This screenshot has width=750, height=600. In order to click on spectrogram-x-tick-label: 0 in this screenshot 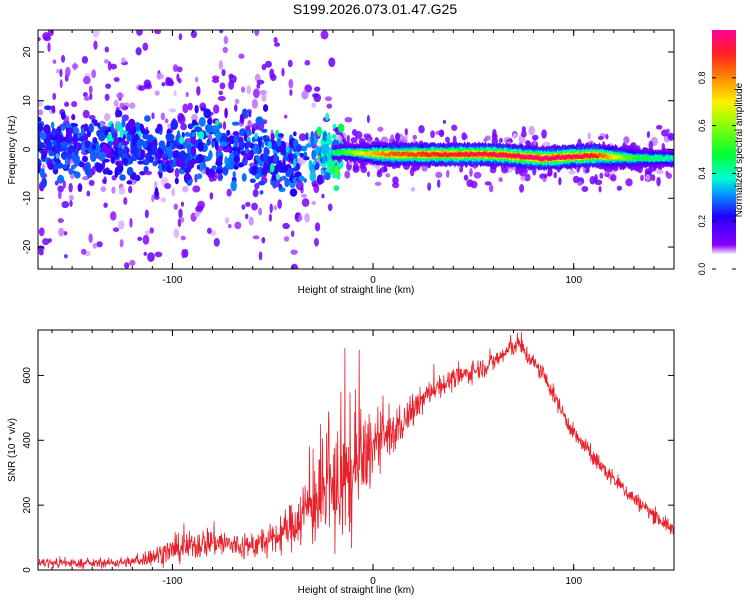, I will do `click(373, 280)`.